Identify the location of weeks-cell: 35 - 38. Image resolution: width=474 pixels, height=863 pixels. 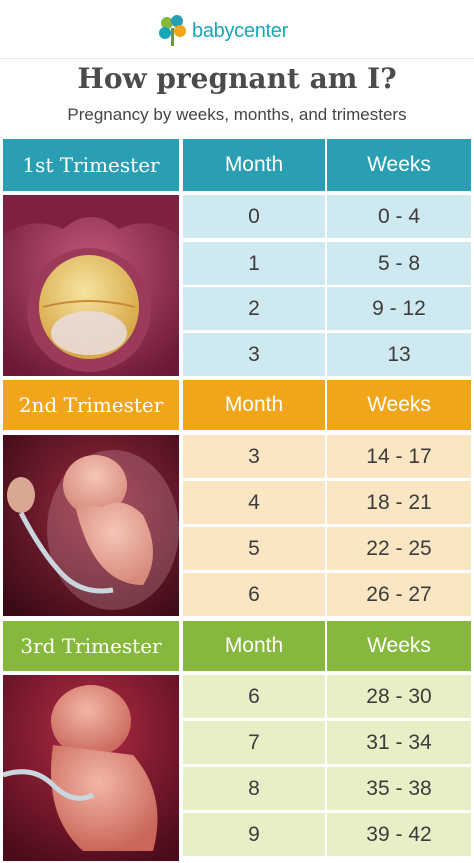
(399, 788).